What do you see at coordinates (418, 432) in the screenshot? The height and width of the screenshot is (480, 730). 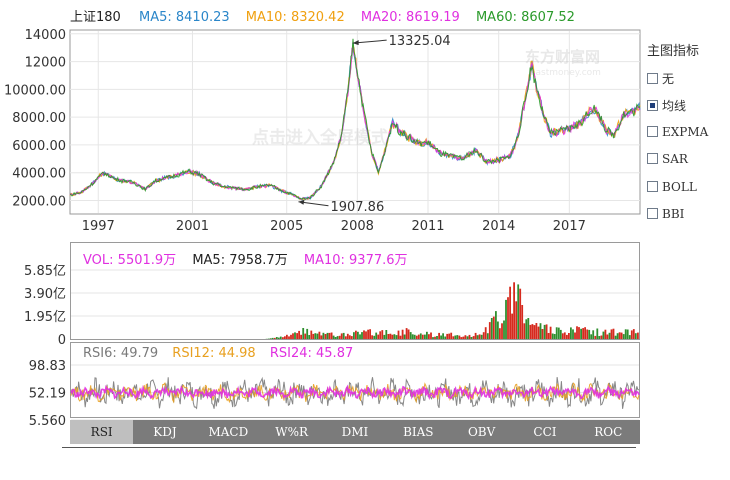 I see `tab-bias: BIAS` at bounding box center [418, 432].